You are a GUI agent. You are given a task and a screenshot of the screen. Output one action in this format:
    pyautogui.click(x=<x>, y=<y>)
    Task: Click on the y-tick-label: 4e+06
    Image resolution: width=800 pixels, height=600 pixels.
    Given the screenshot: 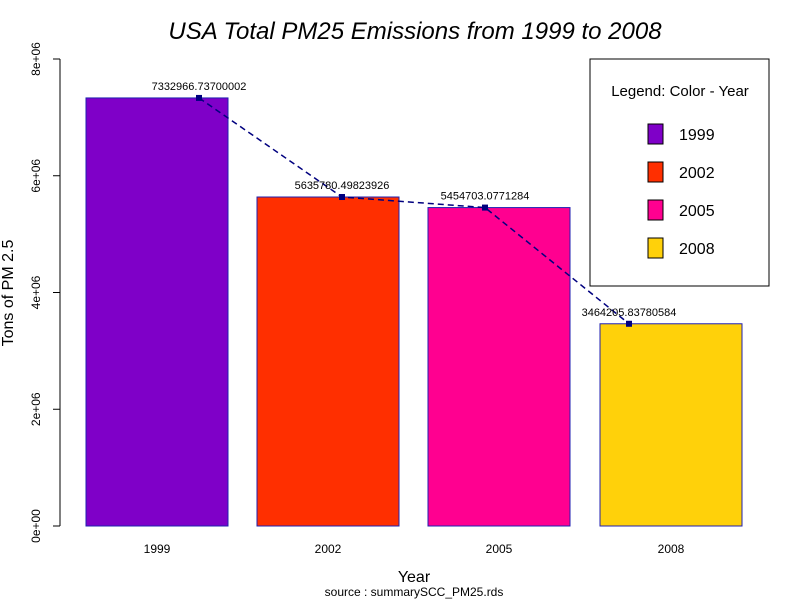 What is the action you would take?
    pyautogui.click(x=36, y=292)
    